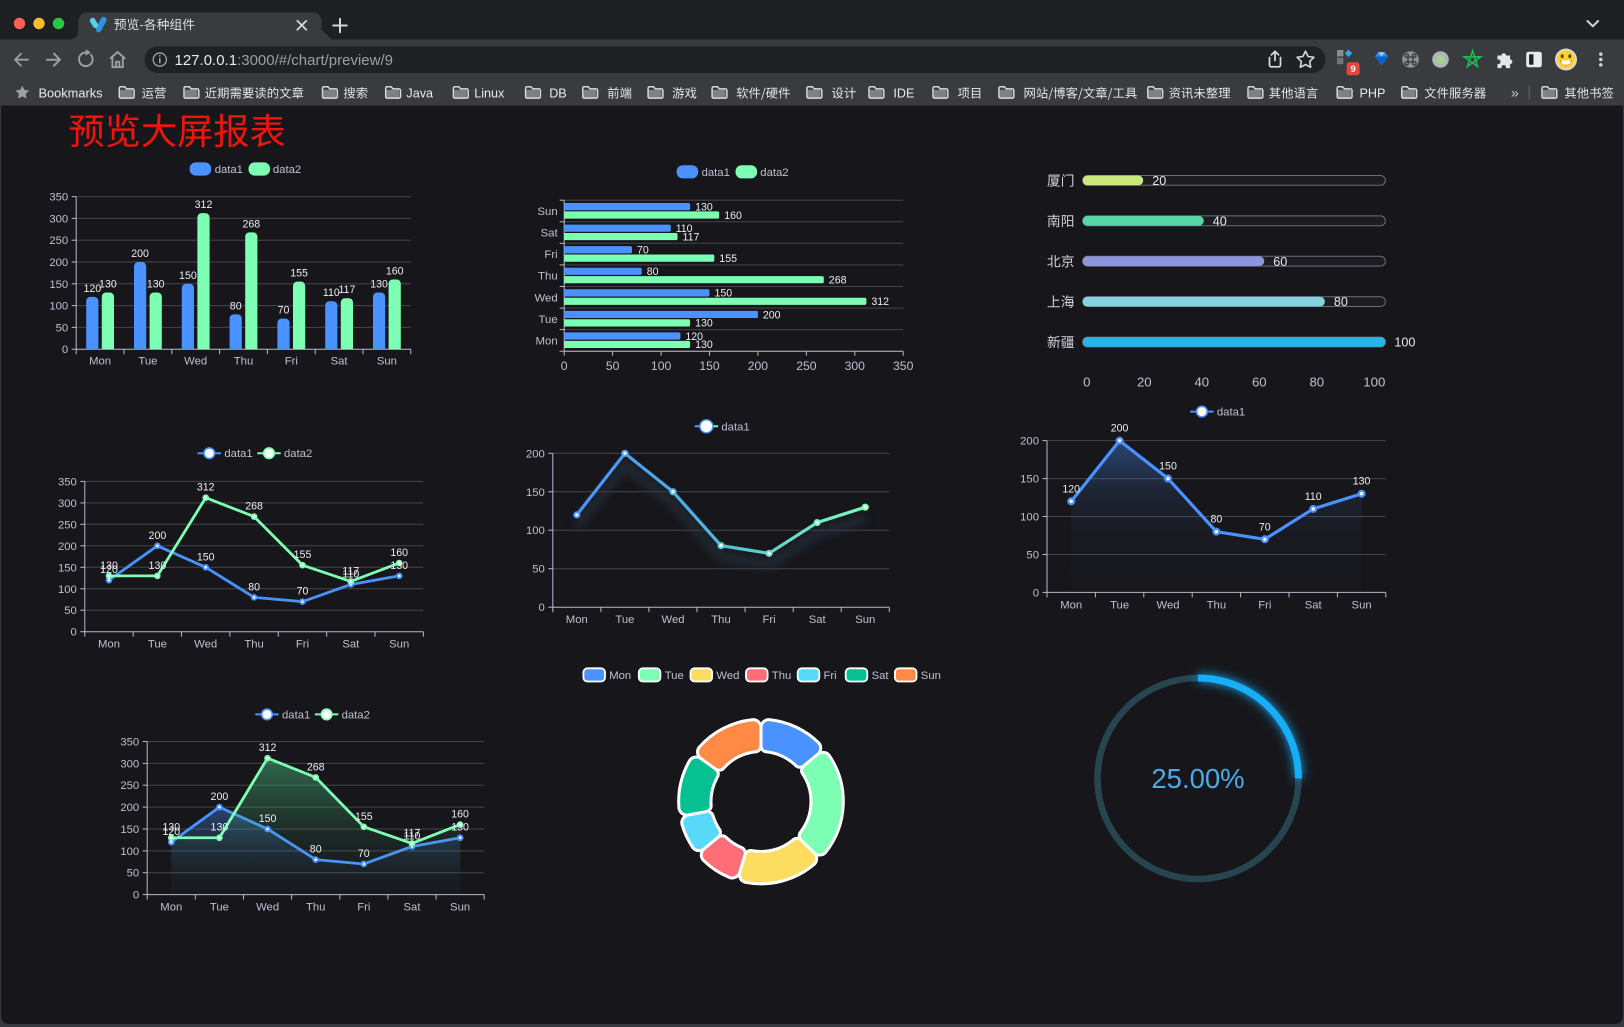 The height and width of the screenshot is (1027, 1624). Describe the element at coordinates (1352, 69) in the screenshot. I see `svg-text: 9` at that location.